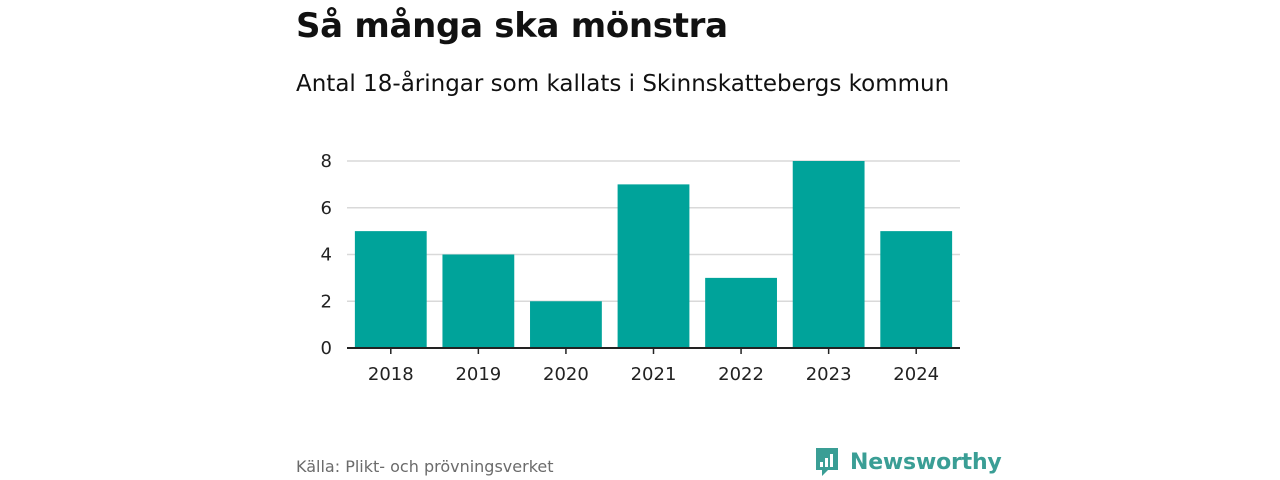 The image size is (1280, 480). What do you see at coordinates (566, 324) in the screenshot?
I see `bar-2020` at bounding box center [566, 324].